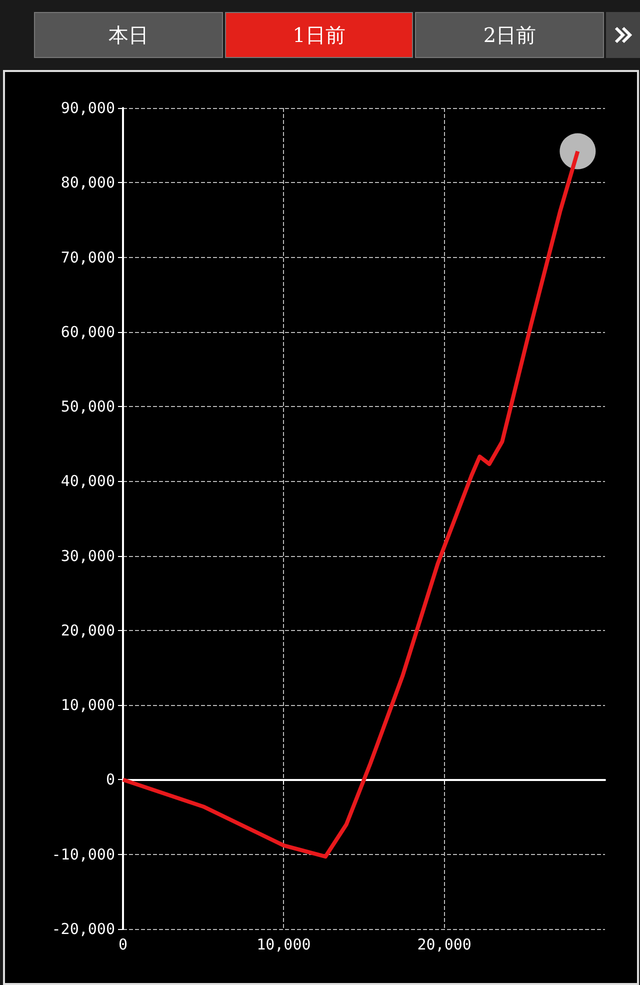 This screenshot has width=640, height=985. Describe the element at coordinates (87, 481) in the screenshot. I see `y-tick-label: 40,000` at that location.